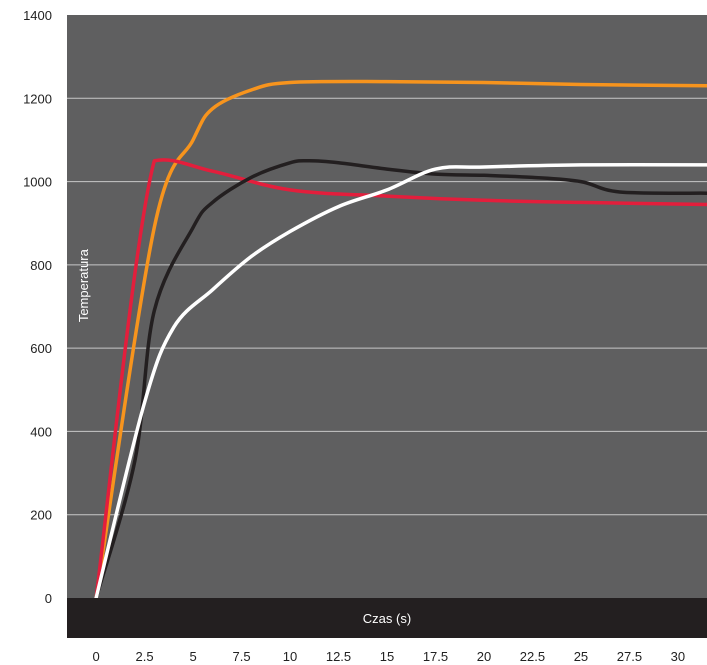  I want to click on y-tick-label: 400, so click(41, 431).